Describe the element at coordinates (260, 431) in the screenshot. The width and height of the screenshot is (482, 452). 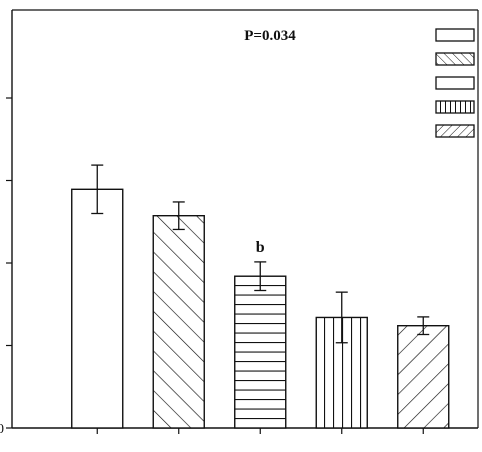
I see `x-axis` at that location.